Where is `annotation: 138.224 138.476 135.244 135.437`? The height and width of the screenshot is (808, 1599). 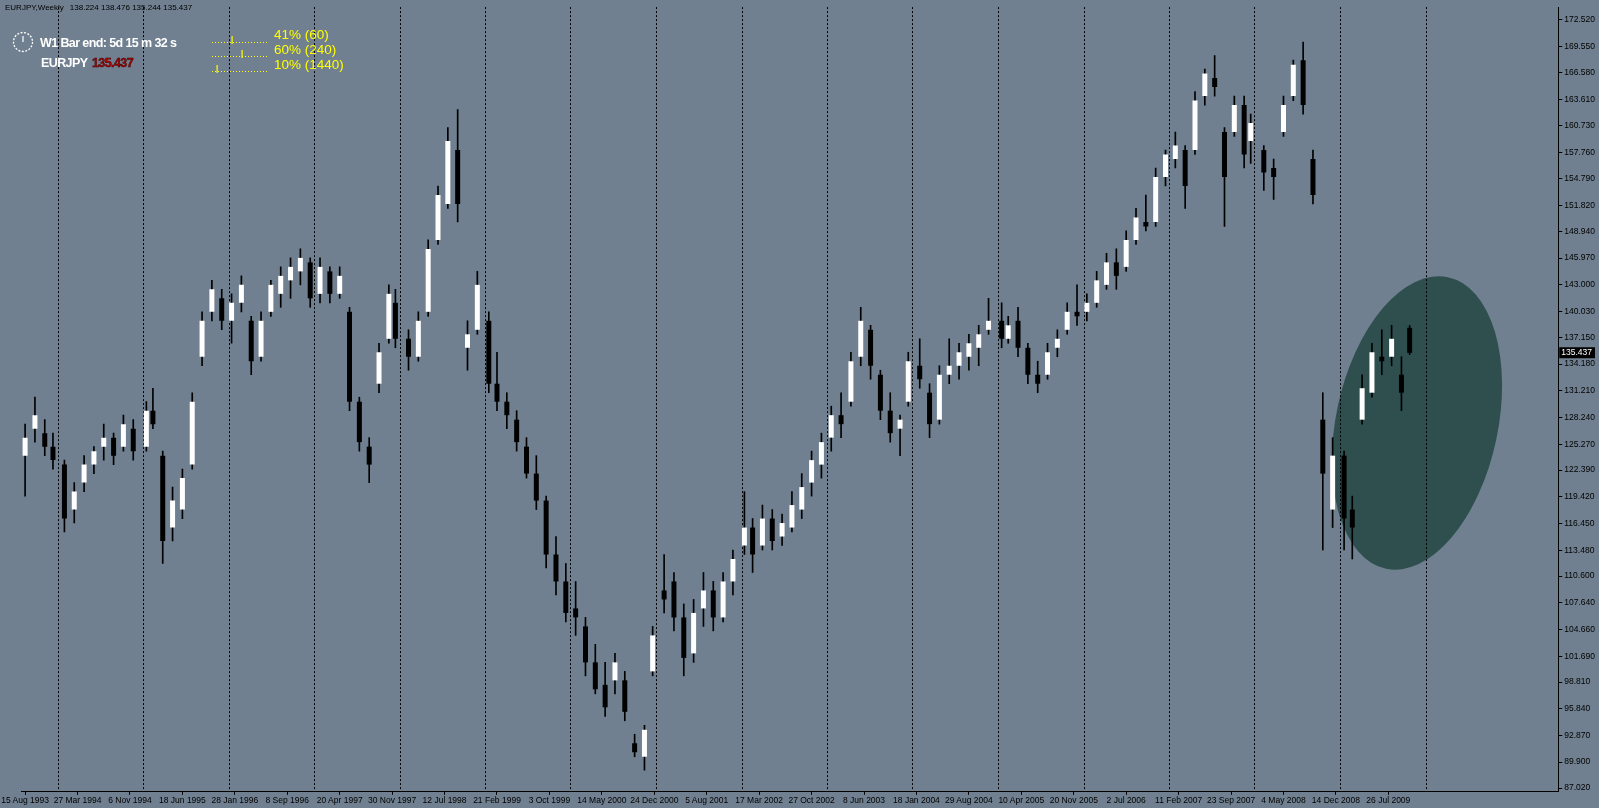 annotation: 138.224 138.476 135.244 135.437 is located at coordinates (131, 7).